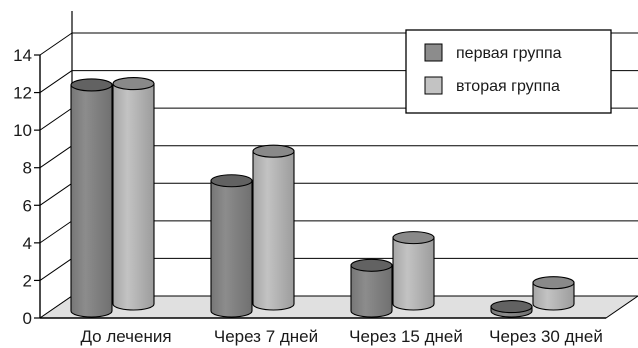 This screenshot has height=348, width=638. I want to click on legend-label: первая группа, so click(509, 53).